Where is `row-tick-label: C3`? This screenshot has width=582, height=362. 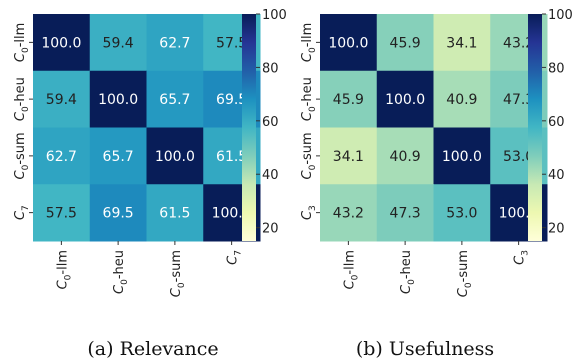 row-tick-label: C3 is located at coordinates (309, 212).